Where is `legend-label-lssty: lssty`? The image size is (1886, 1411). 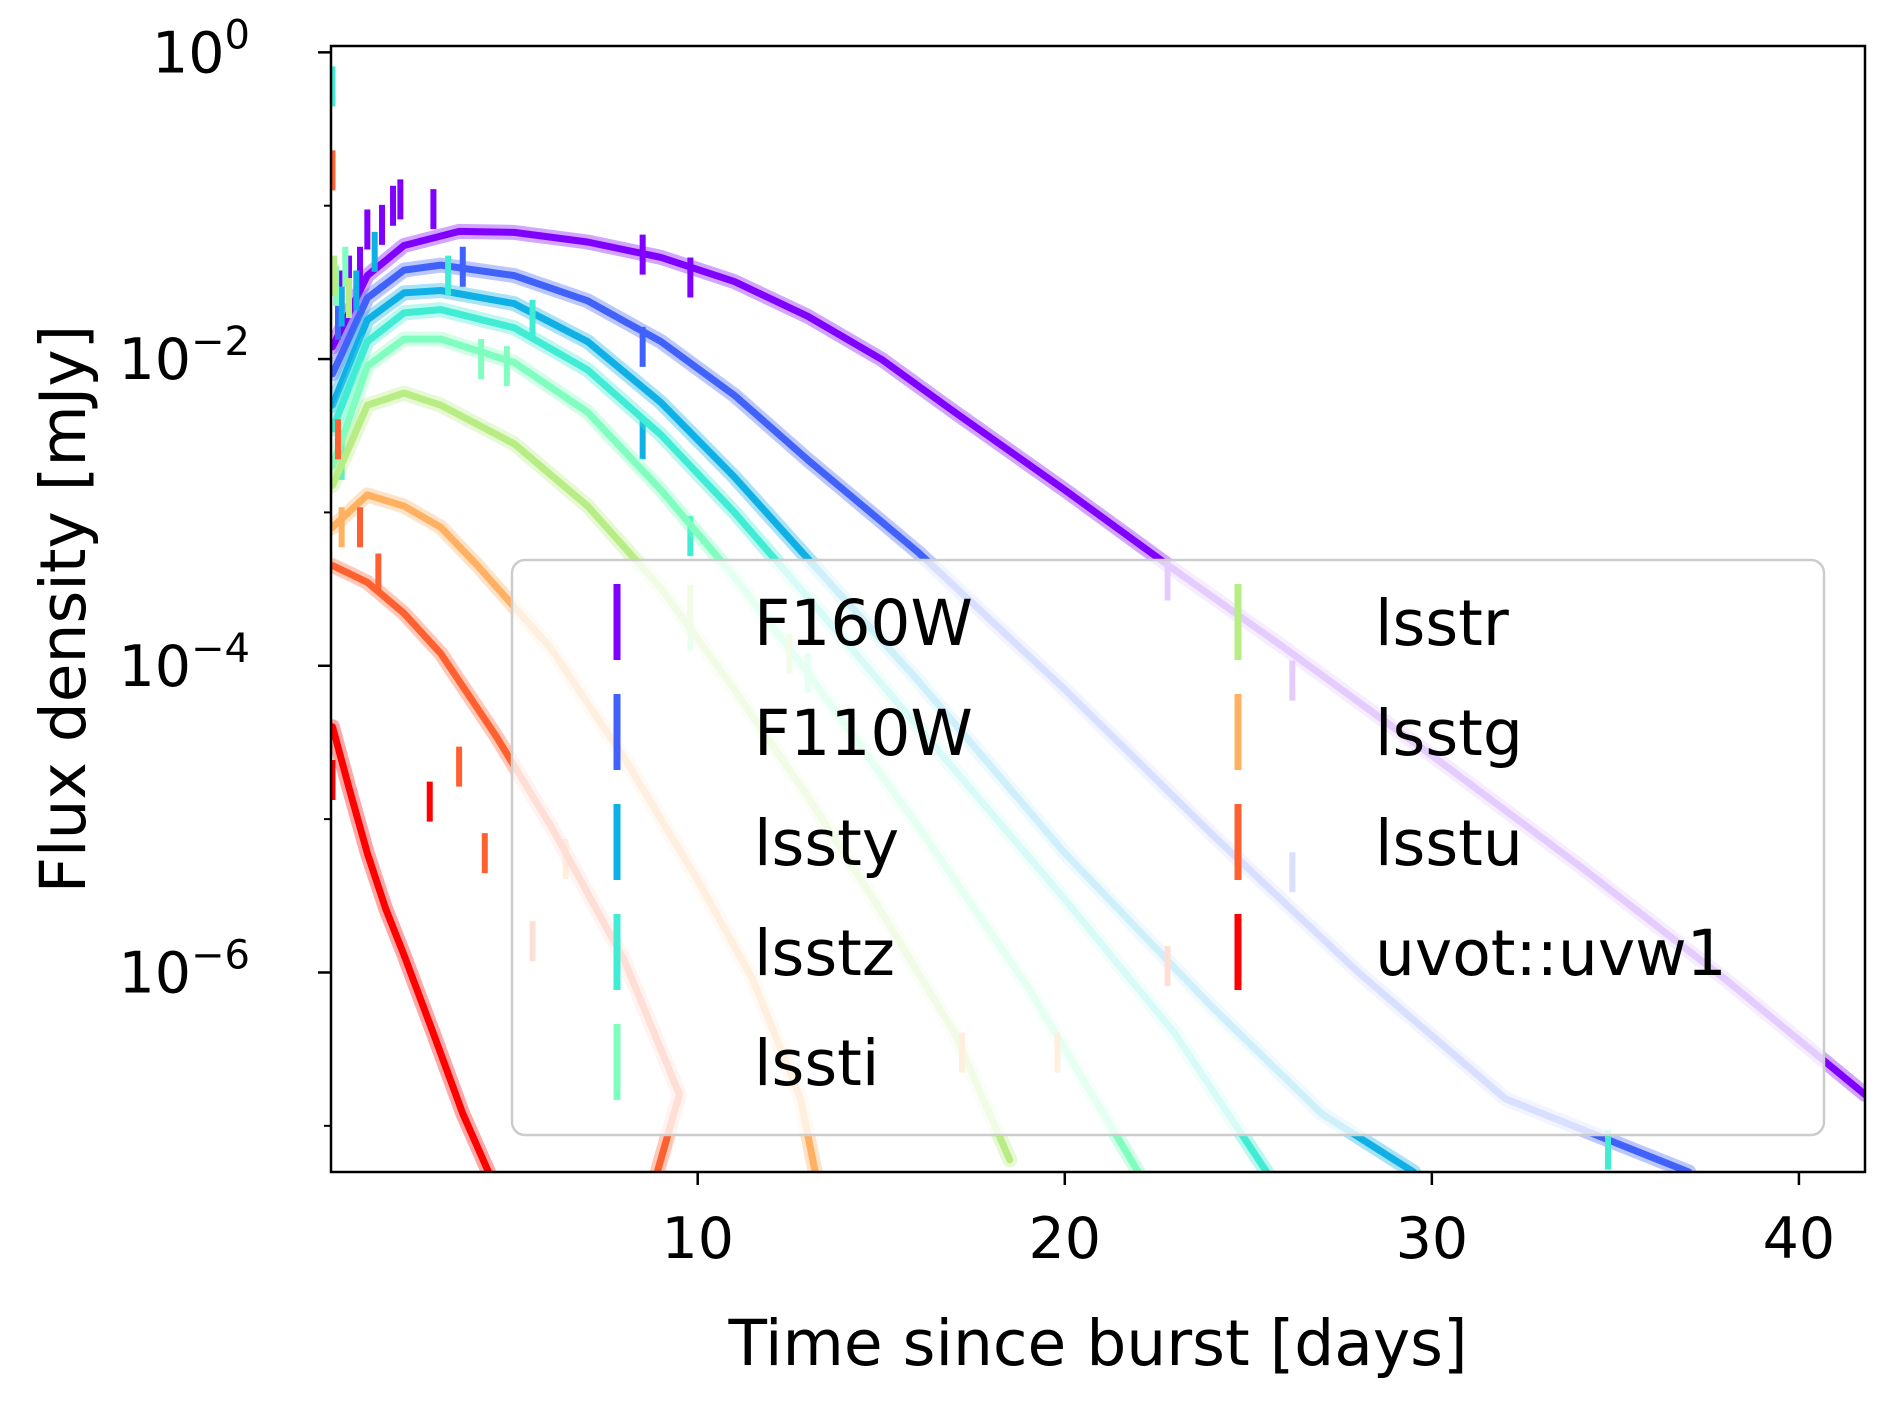 legend-label-lssty: lssty is located at coordinates (826, 843).